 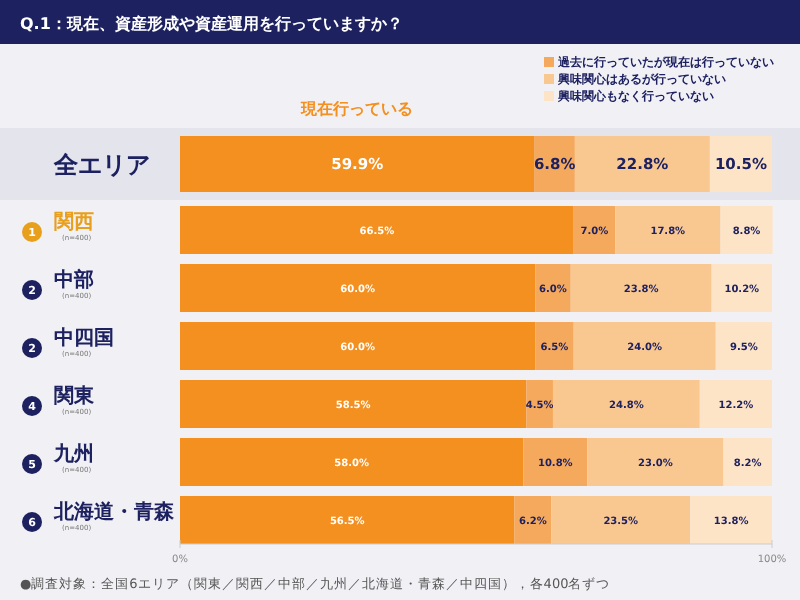 What do you see at coordinates (75, 396) in the screenshot?
I see `y-tick-label: 関東` at bounding box center [75, 396].